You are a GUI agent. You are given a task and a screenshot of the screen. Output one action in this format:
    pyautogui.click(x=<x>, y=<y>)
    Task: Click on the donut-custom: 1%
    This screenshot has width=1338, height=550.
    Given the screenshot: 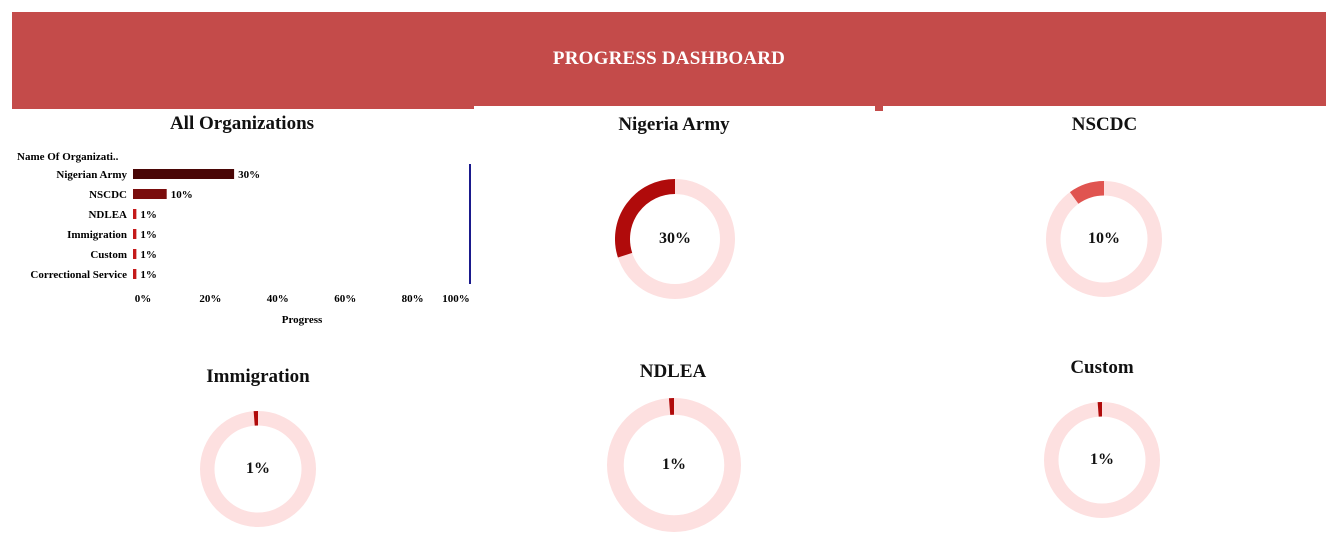 What is the action you would take?
    pyautogui.click(x=1102, y=460)
    